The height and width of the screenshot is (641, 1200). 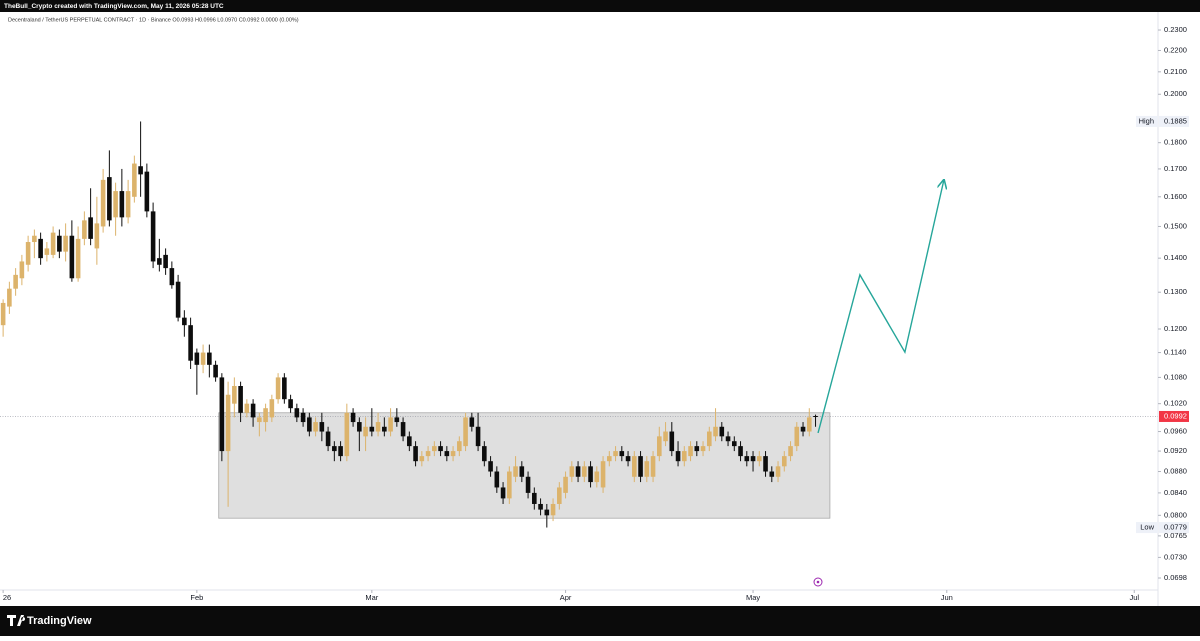 What do you see at coordinates (1175, 142) in the screenshot?
I see `y-tick-label: 0.1800` at bounding box center [1175, 142].